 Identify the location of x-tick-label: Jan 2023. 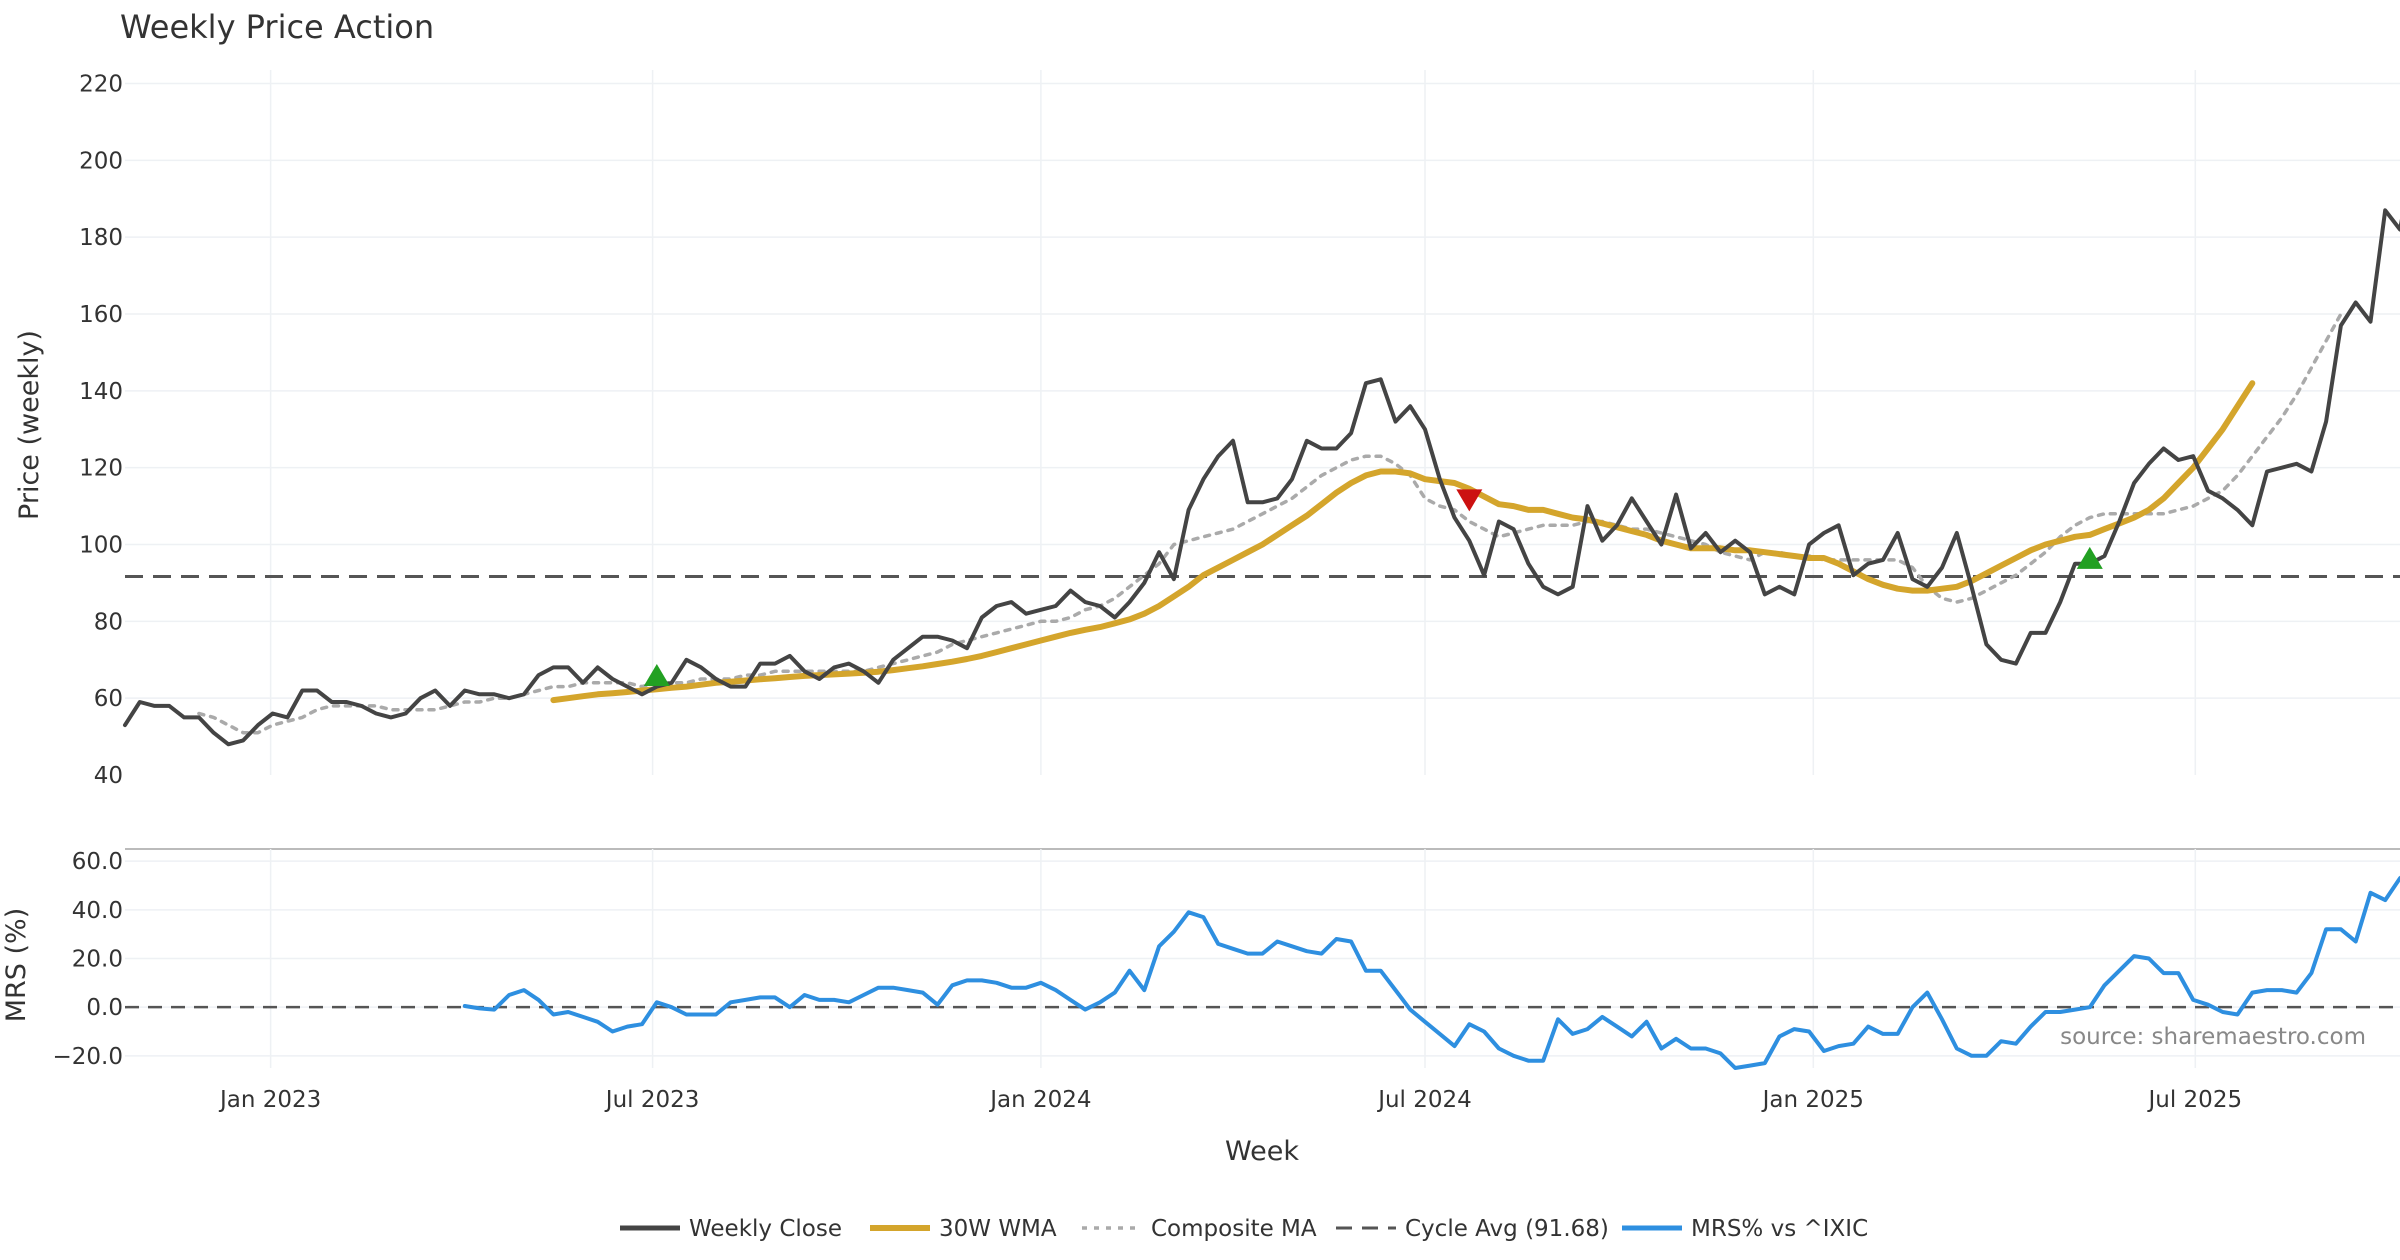
(269, 1100).